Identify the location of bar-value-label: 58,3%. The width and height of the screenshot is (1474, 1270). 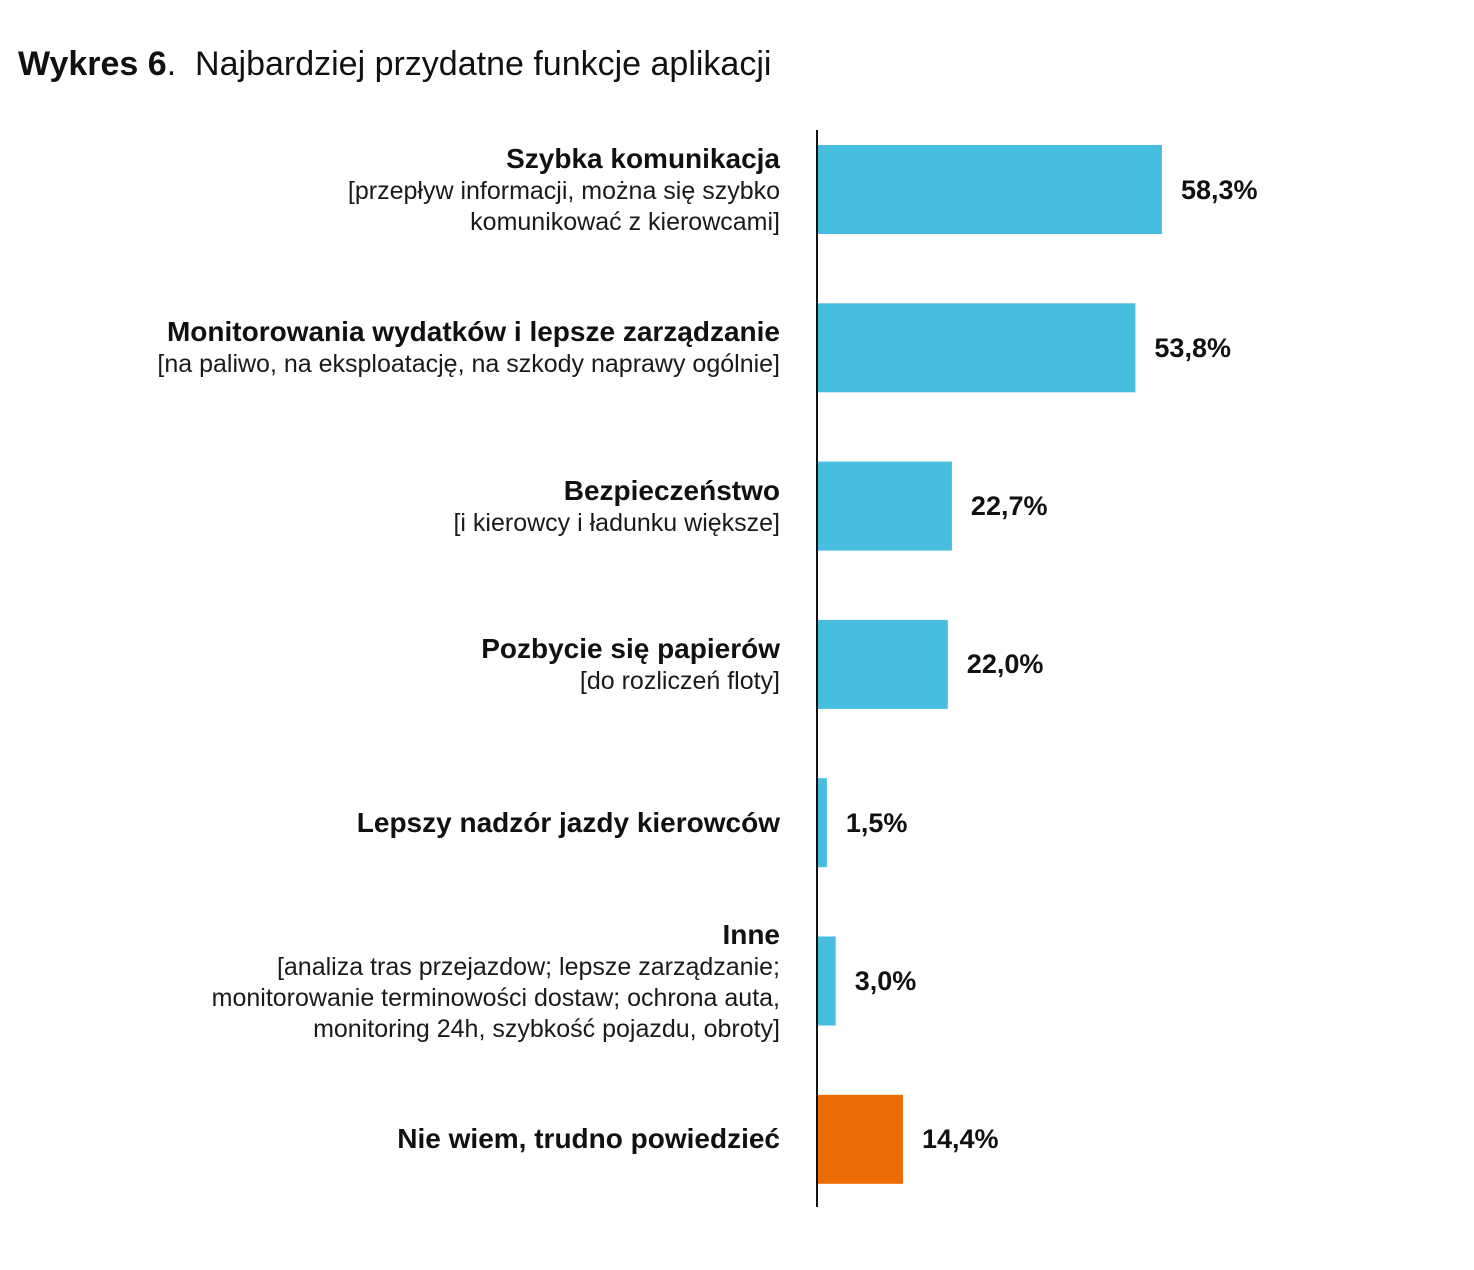
(1219, 189).